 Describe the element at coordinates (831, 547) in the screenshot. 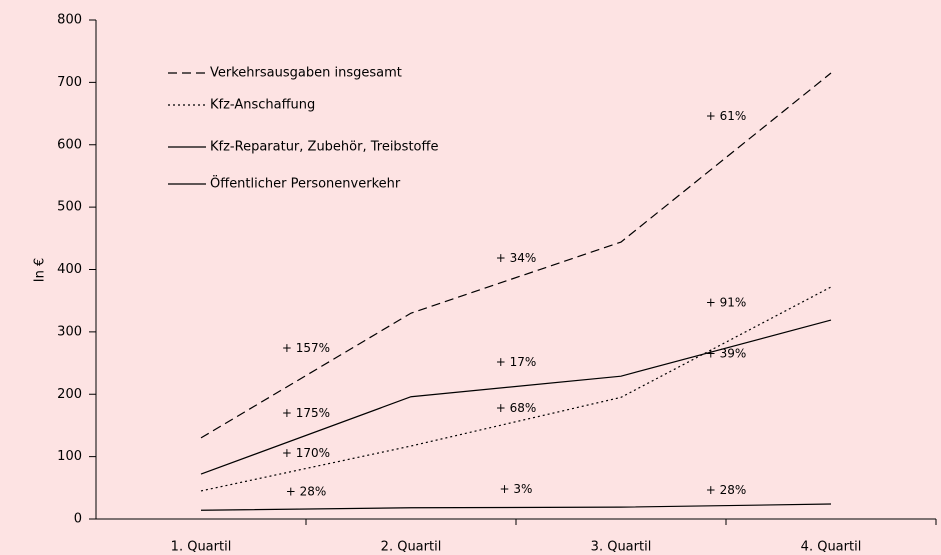

I see `x-tick-label: 4. Quartil` at that location.